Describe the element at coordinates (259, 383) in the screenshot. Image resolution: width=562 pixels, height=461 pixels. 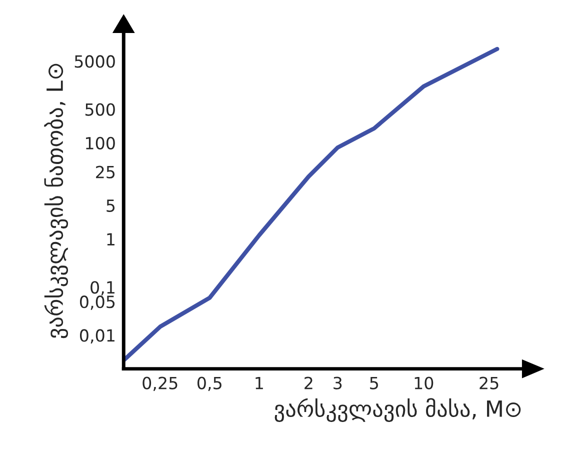
I see `x-tick-label: 1` at that location.